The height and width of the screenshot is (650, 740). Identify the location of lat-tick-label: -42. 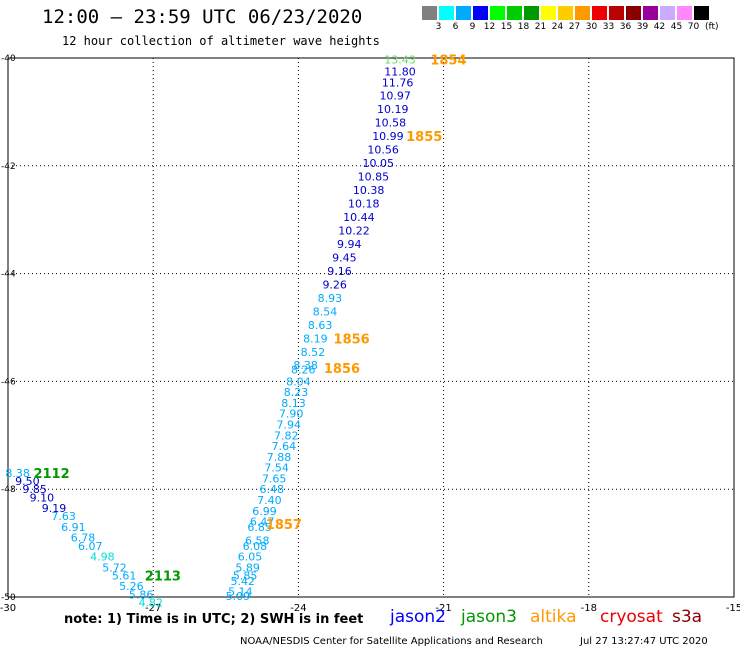
(8, 167).